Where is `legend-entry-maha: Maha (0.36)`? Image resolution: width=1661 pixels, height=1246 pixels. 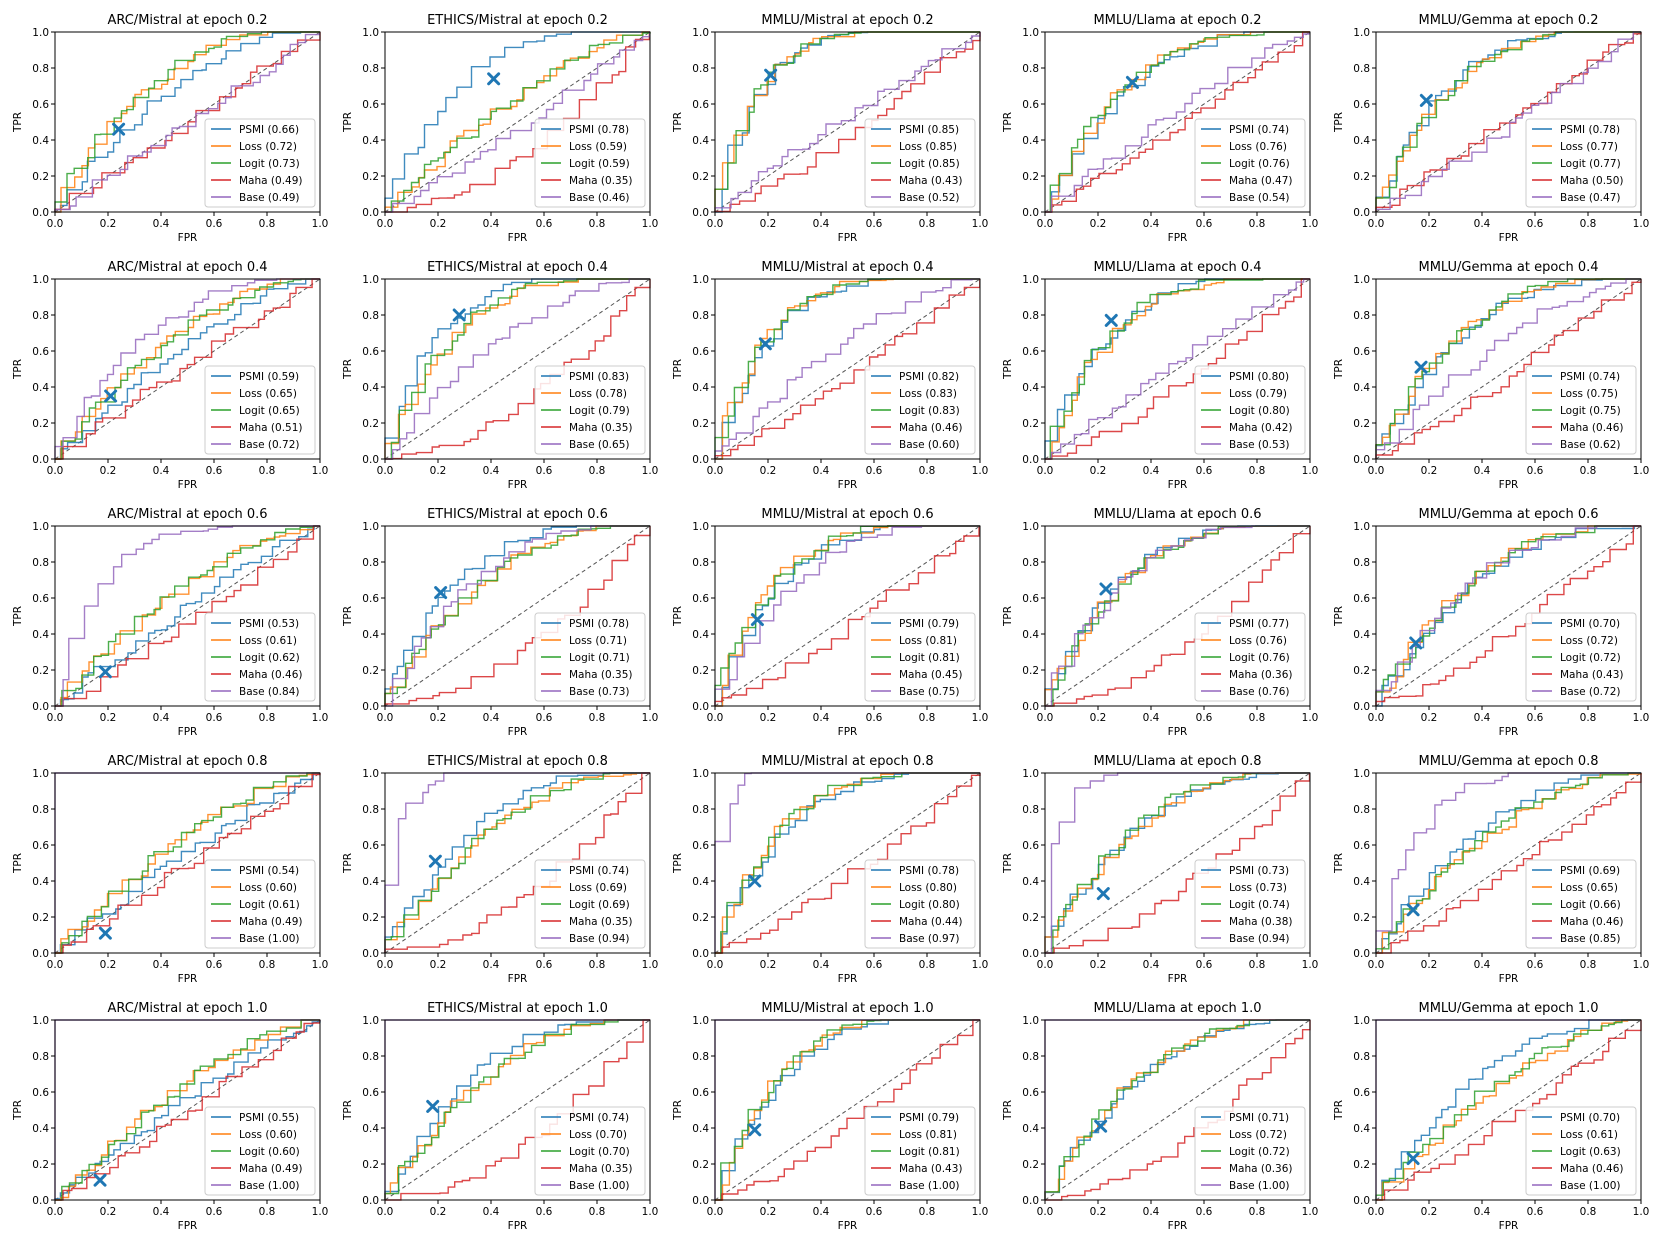 legend-entry-maha: Maha (0.36) is located at coordinates (1261, 675).